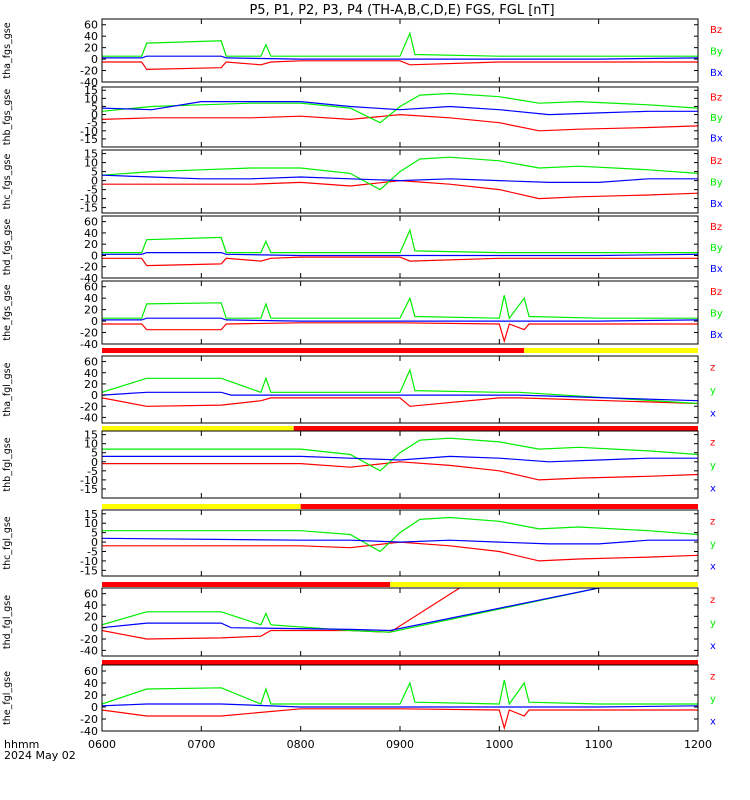  What do you see at coordinates (7, 182) in the screenshot?
I see `y-axis-label: thc_fgs_gse` at bounding box center [7, 182].